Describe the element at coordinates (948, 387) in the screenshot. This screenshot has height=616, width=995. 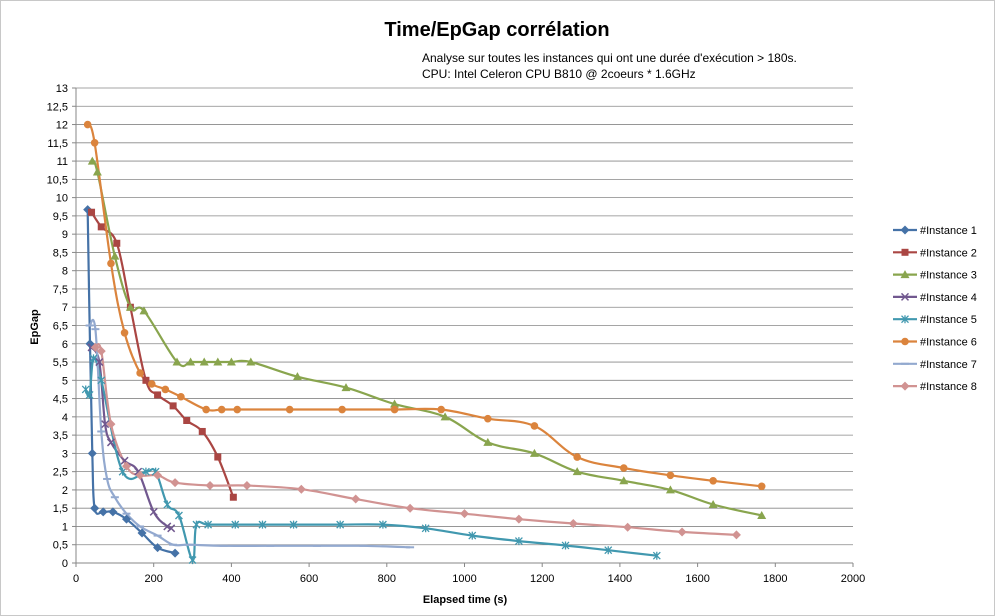
I see `legend-label-instance-8: #Instance 8` at that location.